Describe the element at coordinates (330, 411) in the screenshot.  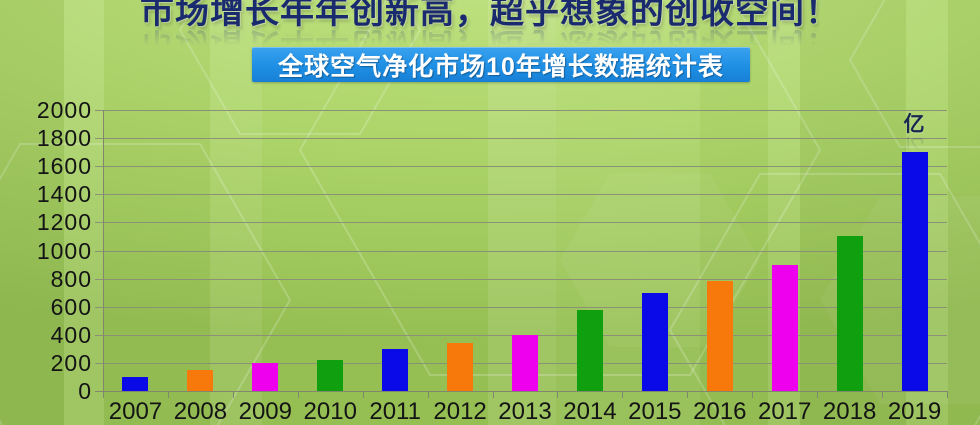
I see `x-tick-label-2010: 2010` at that location.